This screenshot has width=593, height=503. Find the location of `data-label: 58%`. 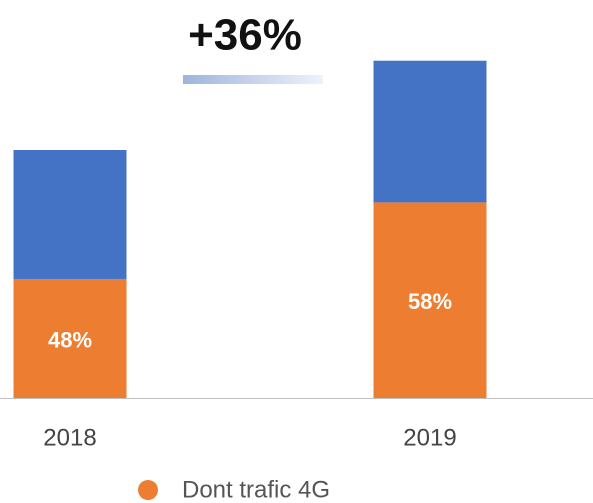

data-label: 58% is located at coordinates (430, 301).